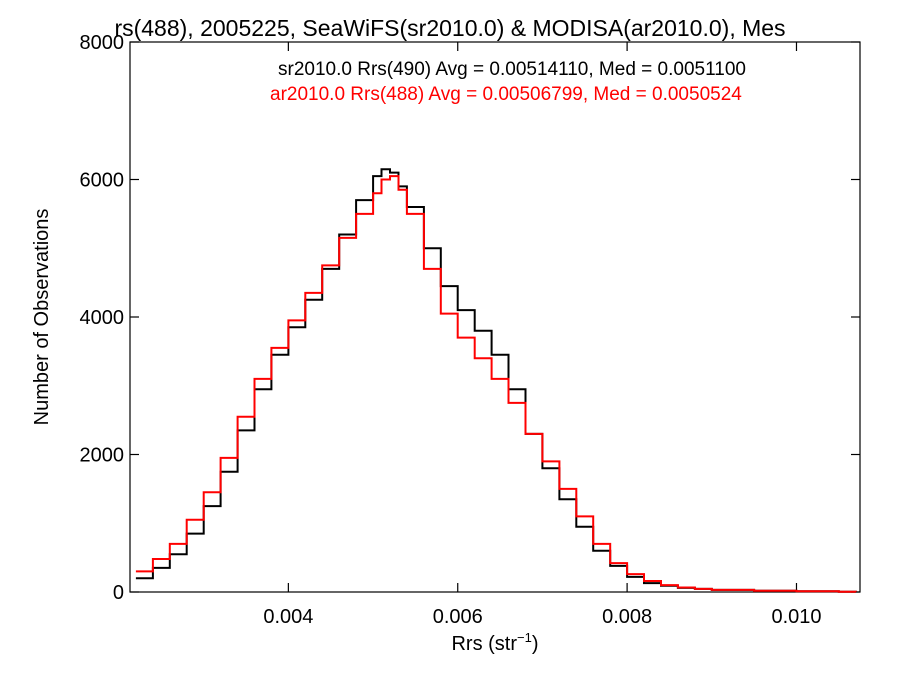 The height and width of the screenshot is (675, 900). I want to click on y-tick-label: 8000, so click(102, 43).